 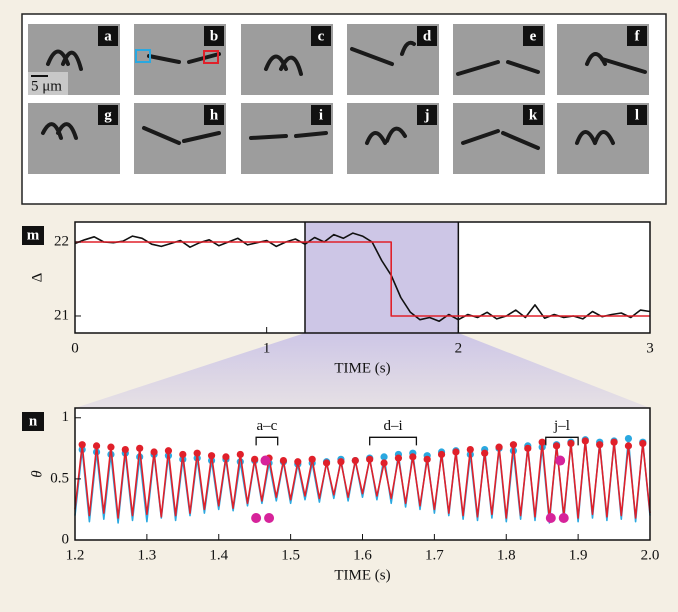 I want to click on scale-bar-label: 5 μm, so click(x=46, y=86).